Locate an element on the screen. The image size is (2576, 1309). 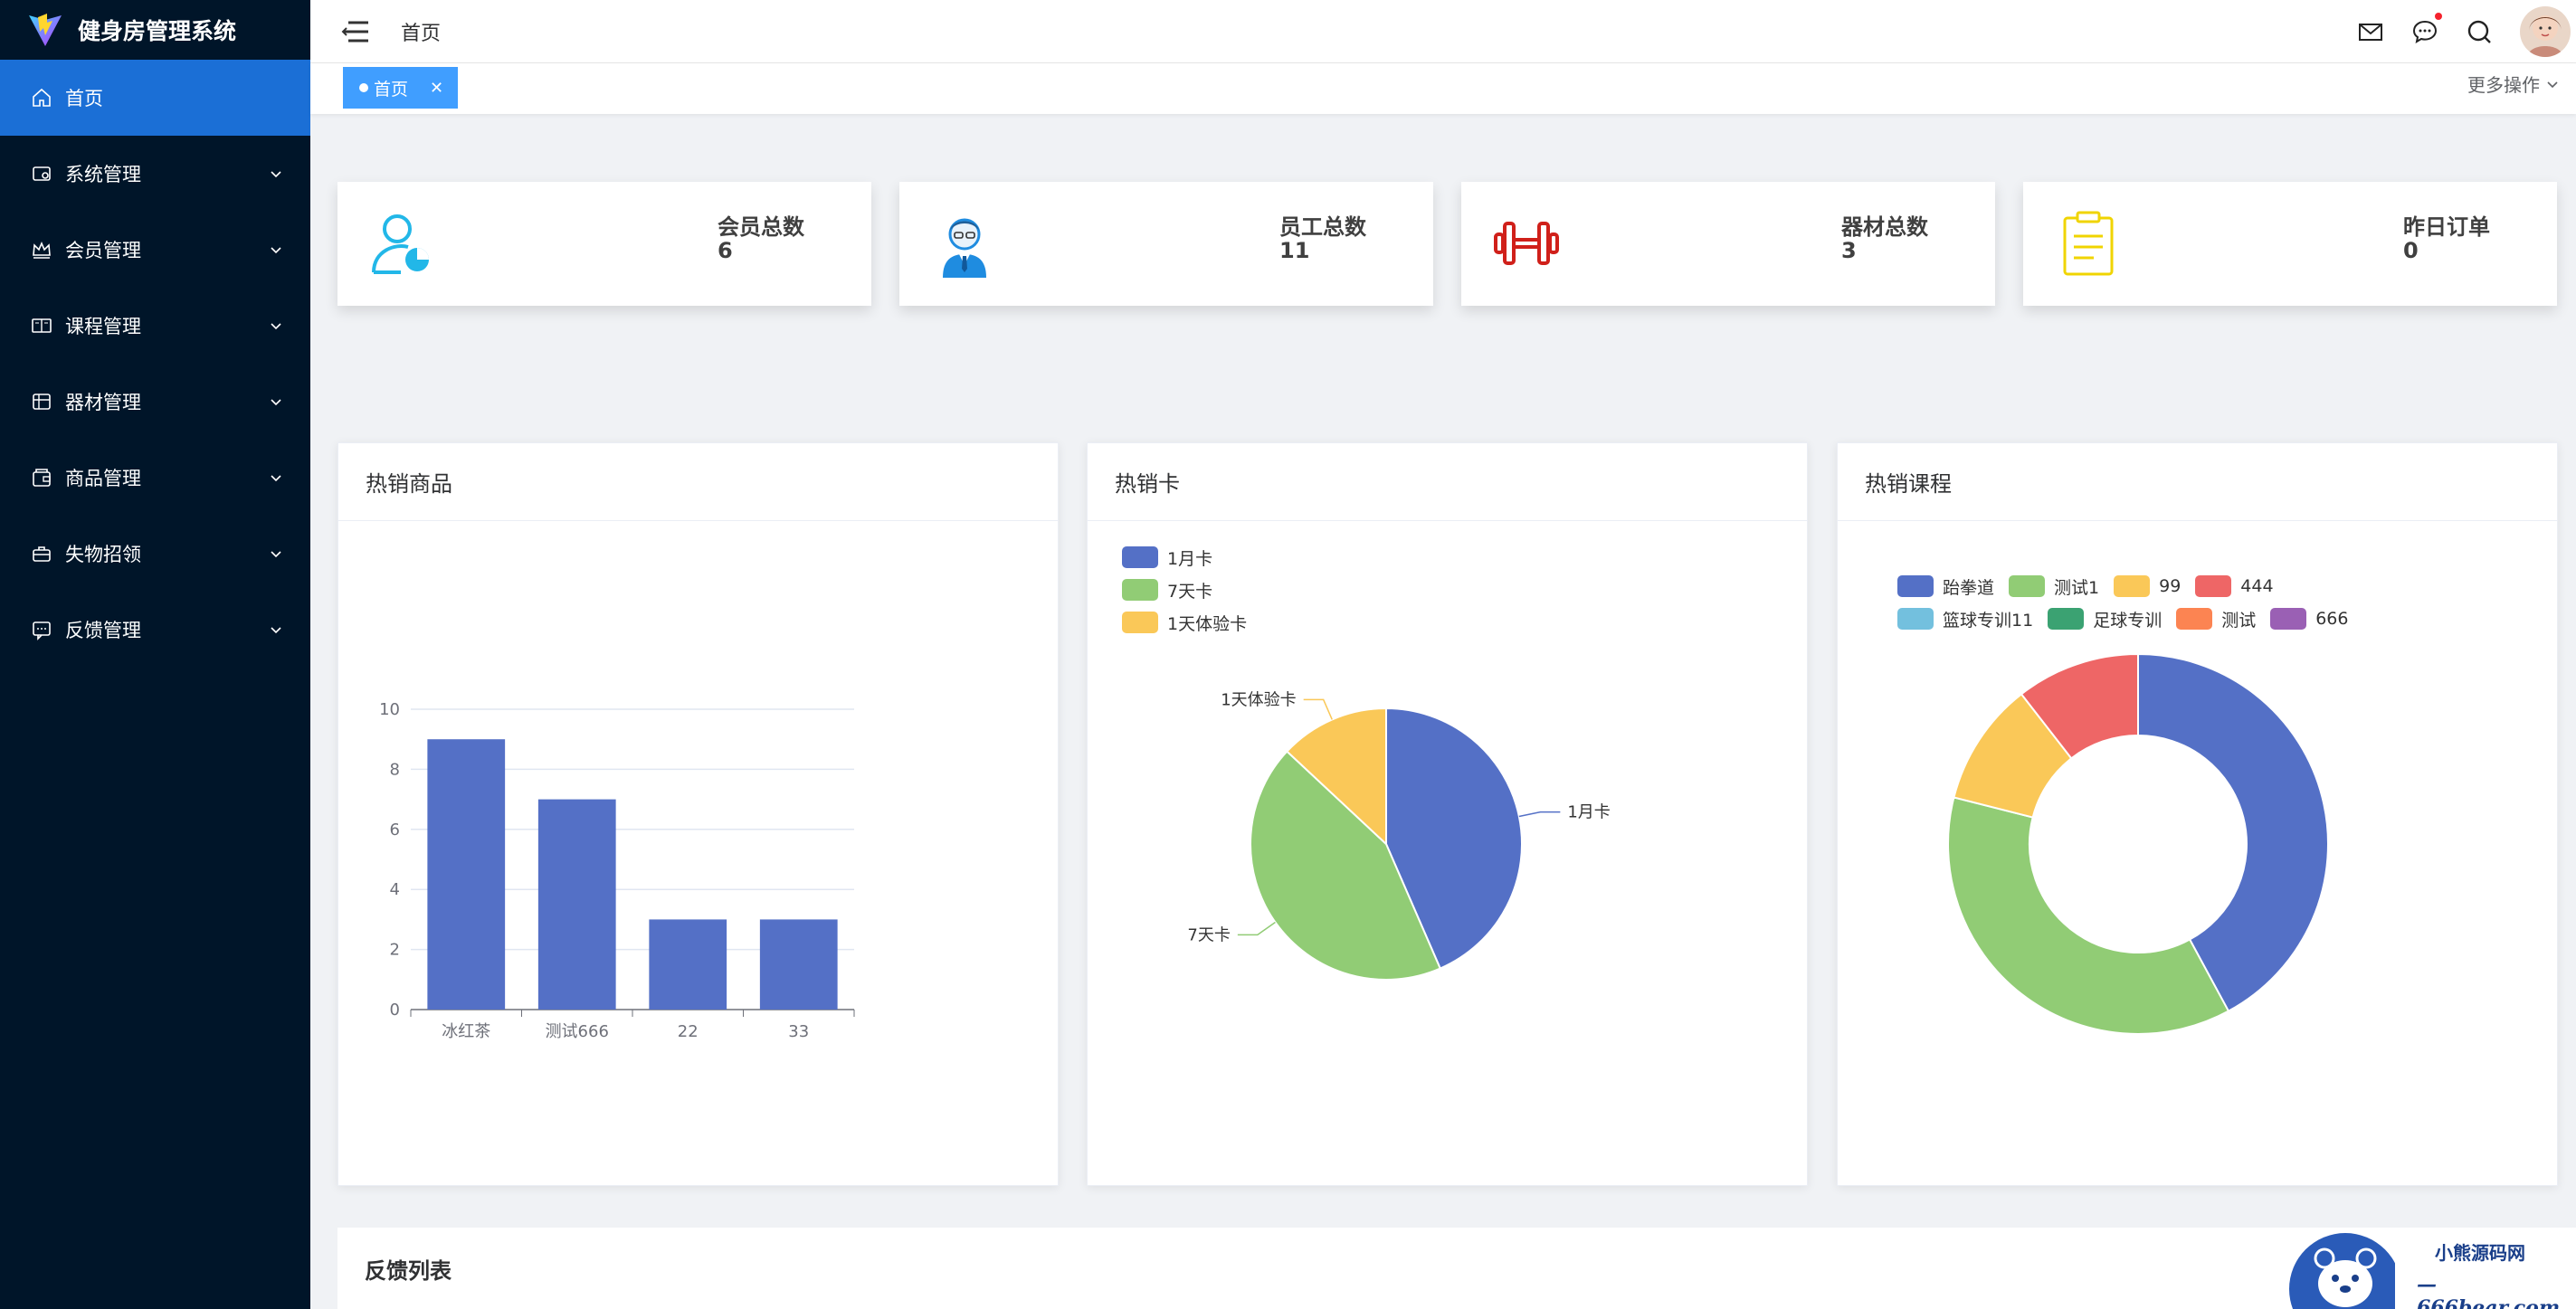
legend-item: 666 is located at coordinates (2309, 619).